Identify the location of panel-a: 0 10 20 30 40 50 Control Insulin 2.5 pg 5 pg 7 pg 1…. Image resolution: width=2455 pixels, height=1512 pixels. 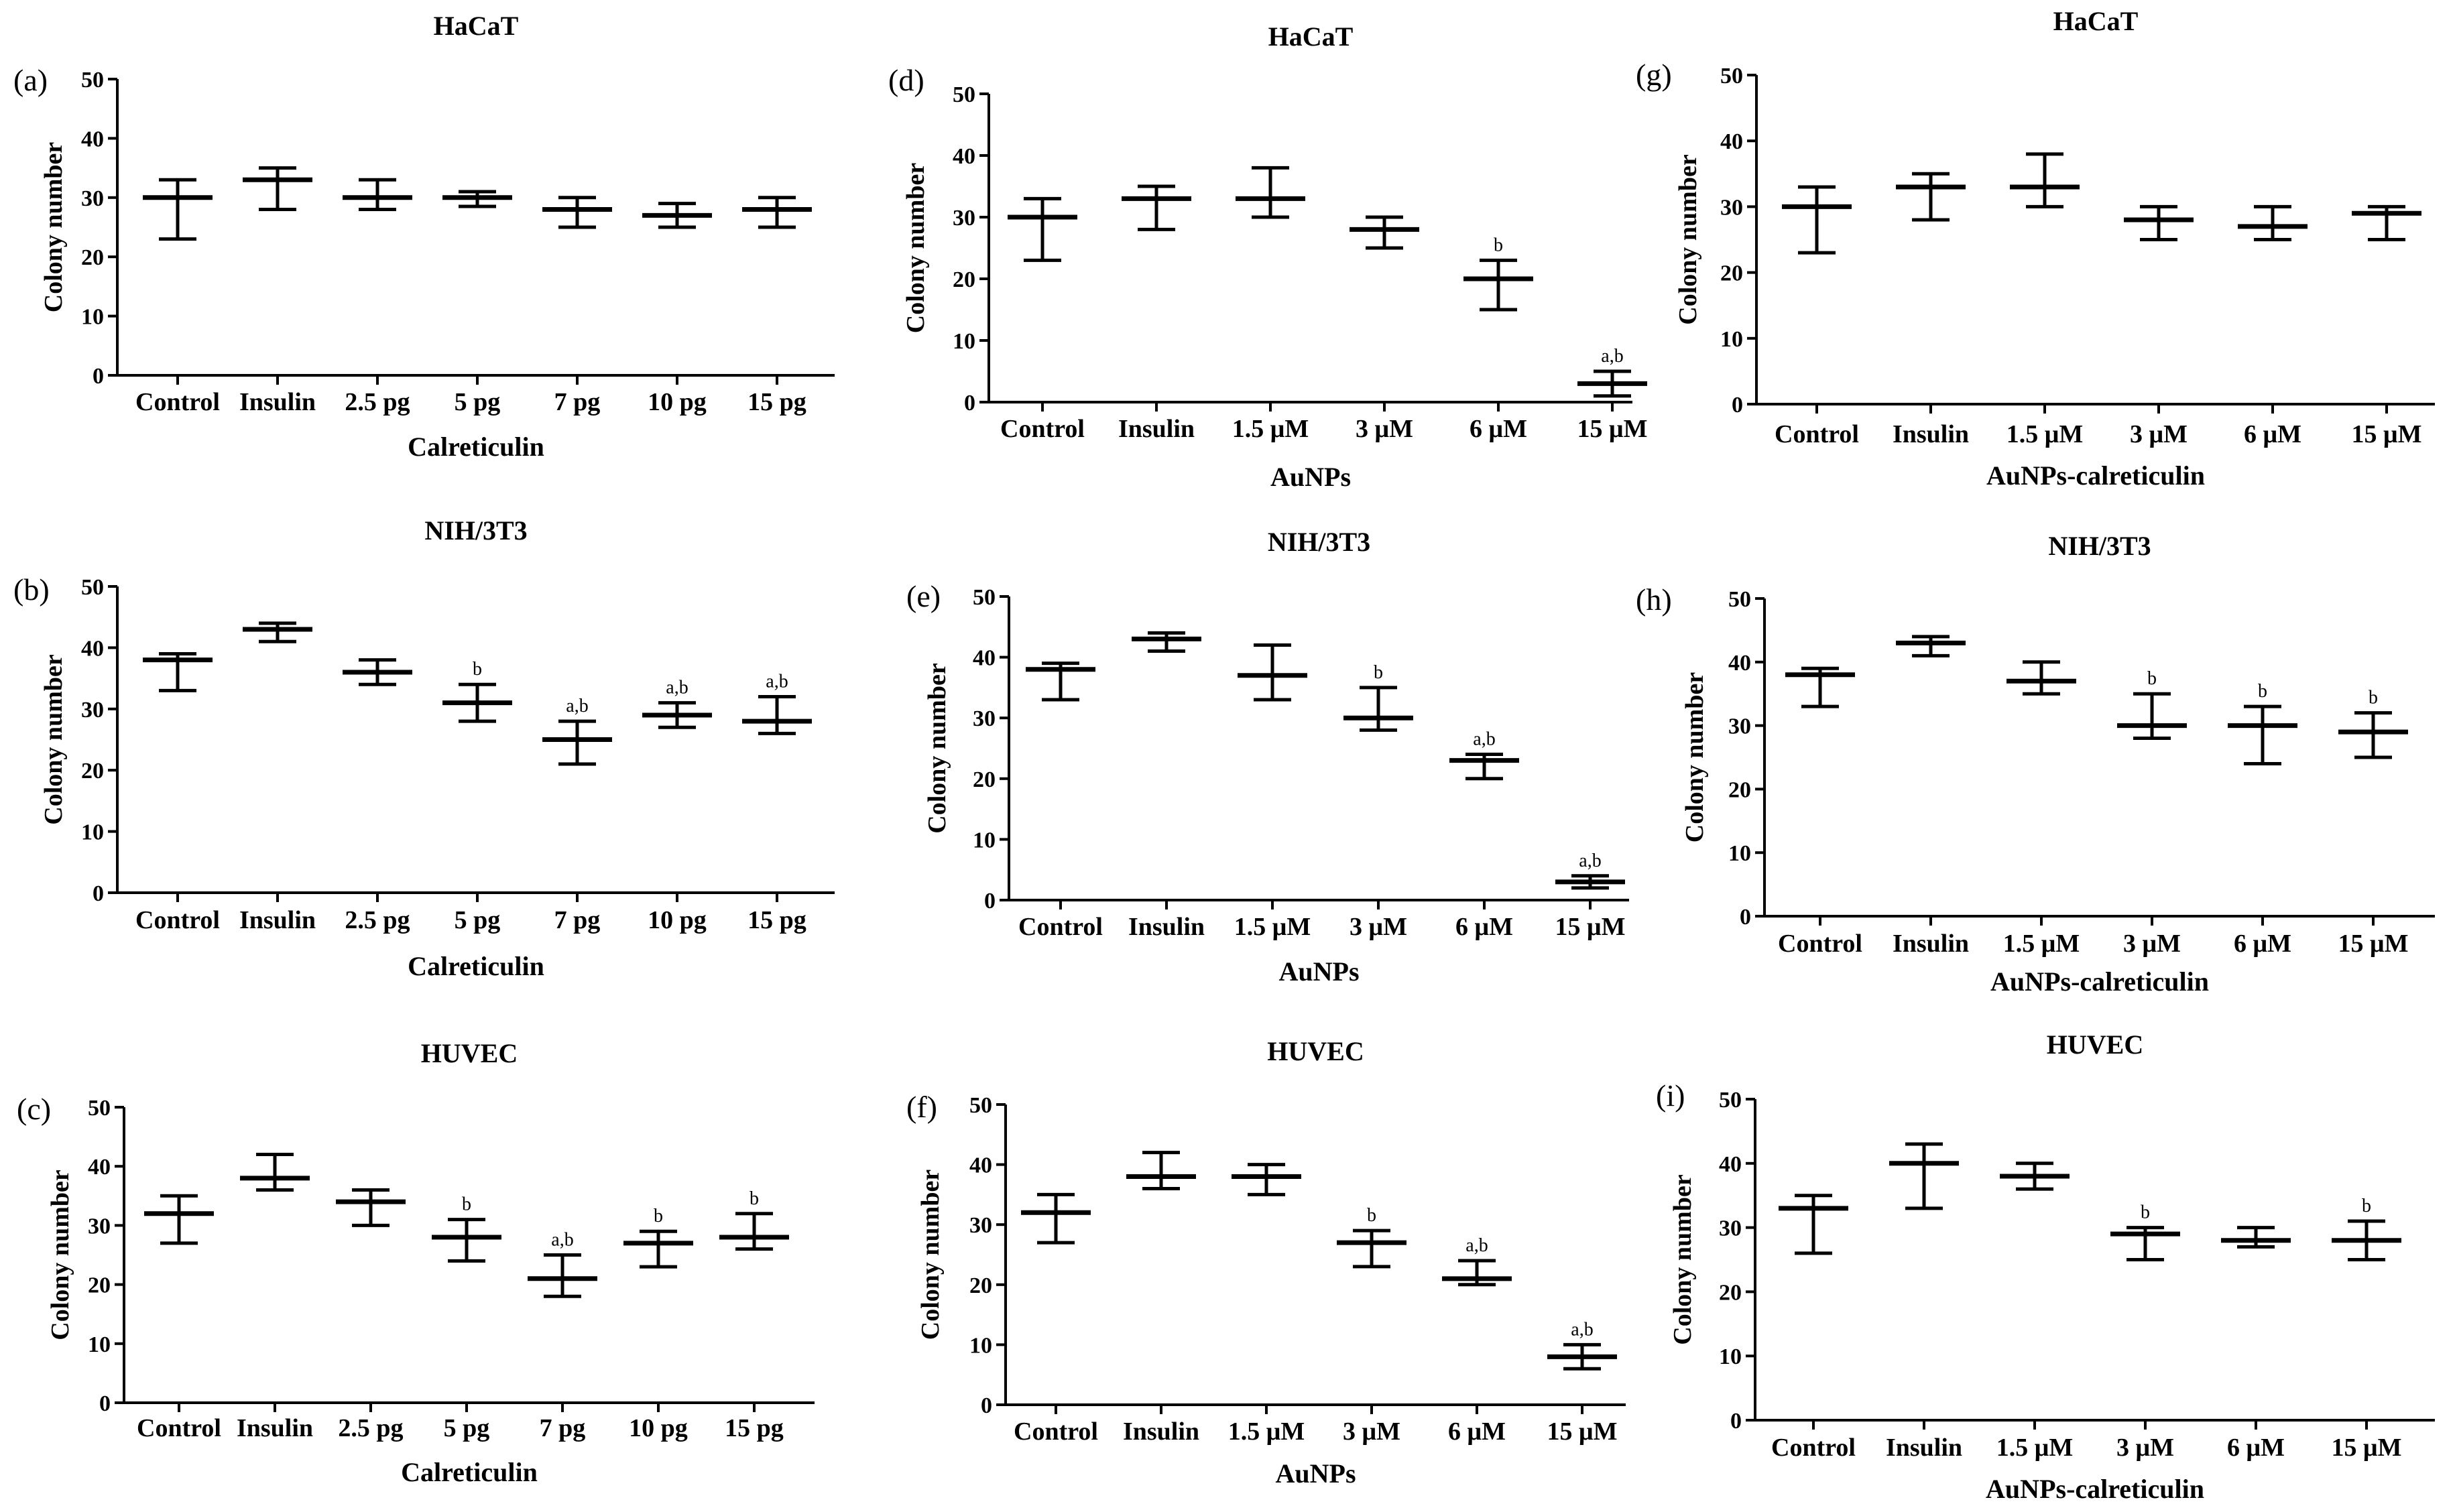
(424, 237).